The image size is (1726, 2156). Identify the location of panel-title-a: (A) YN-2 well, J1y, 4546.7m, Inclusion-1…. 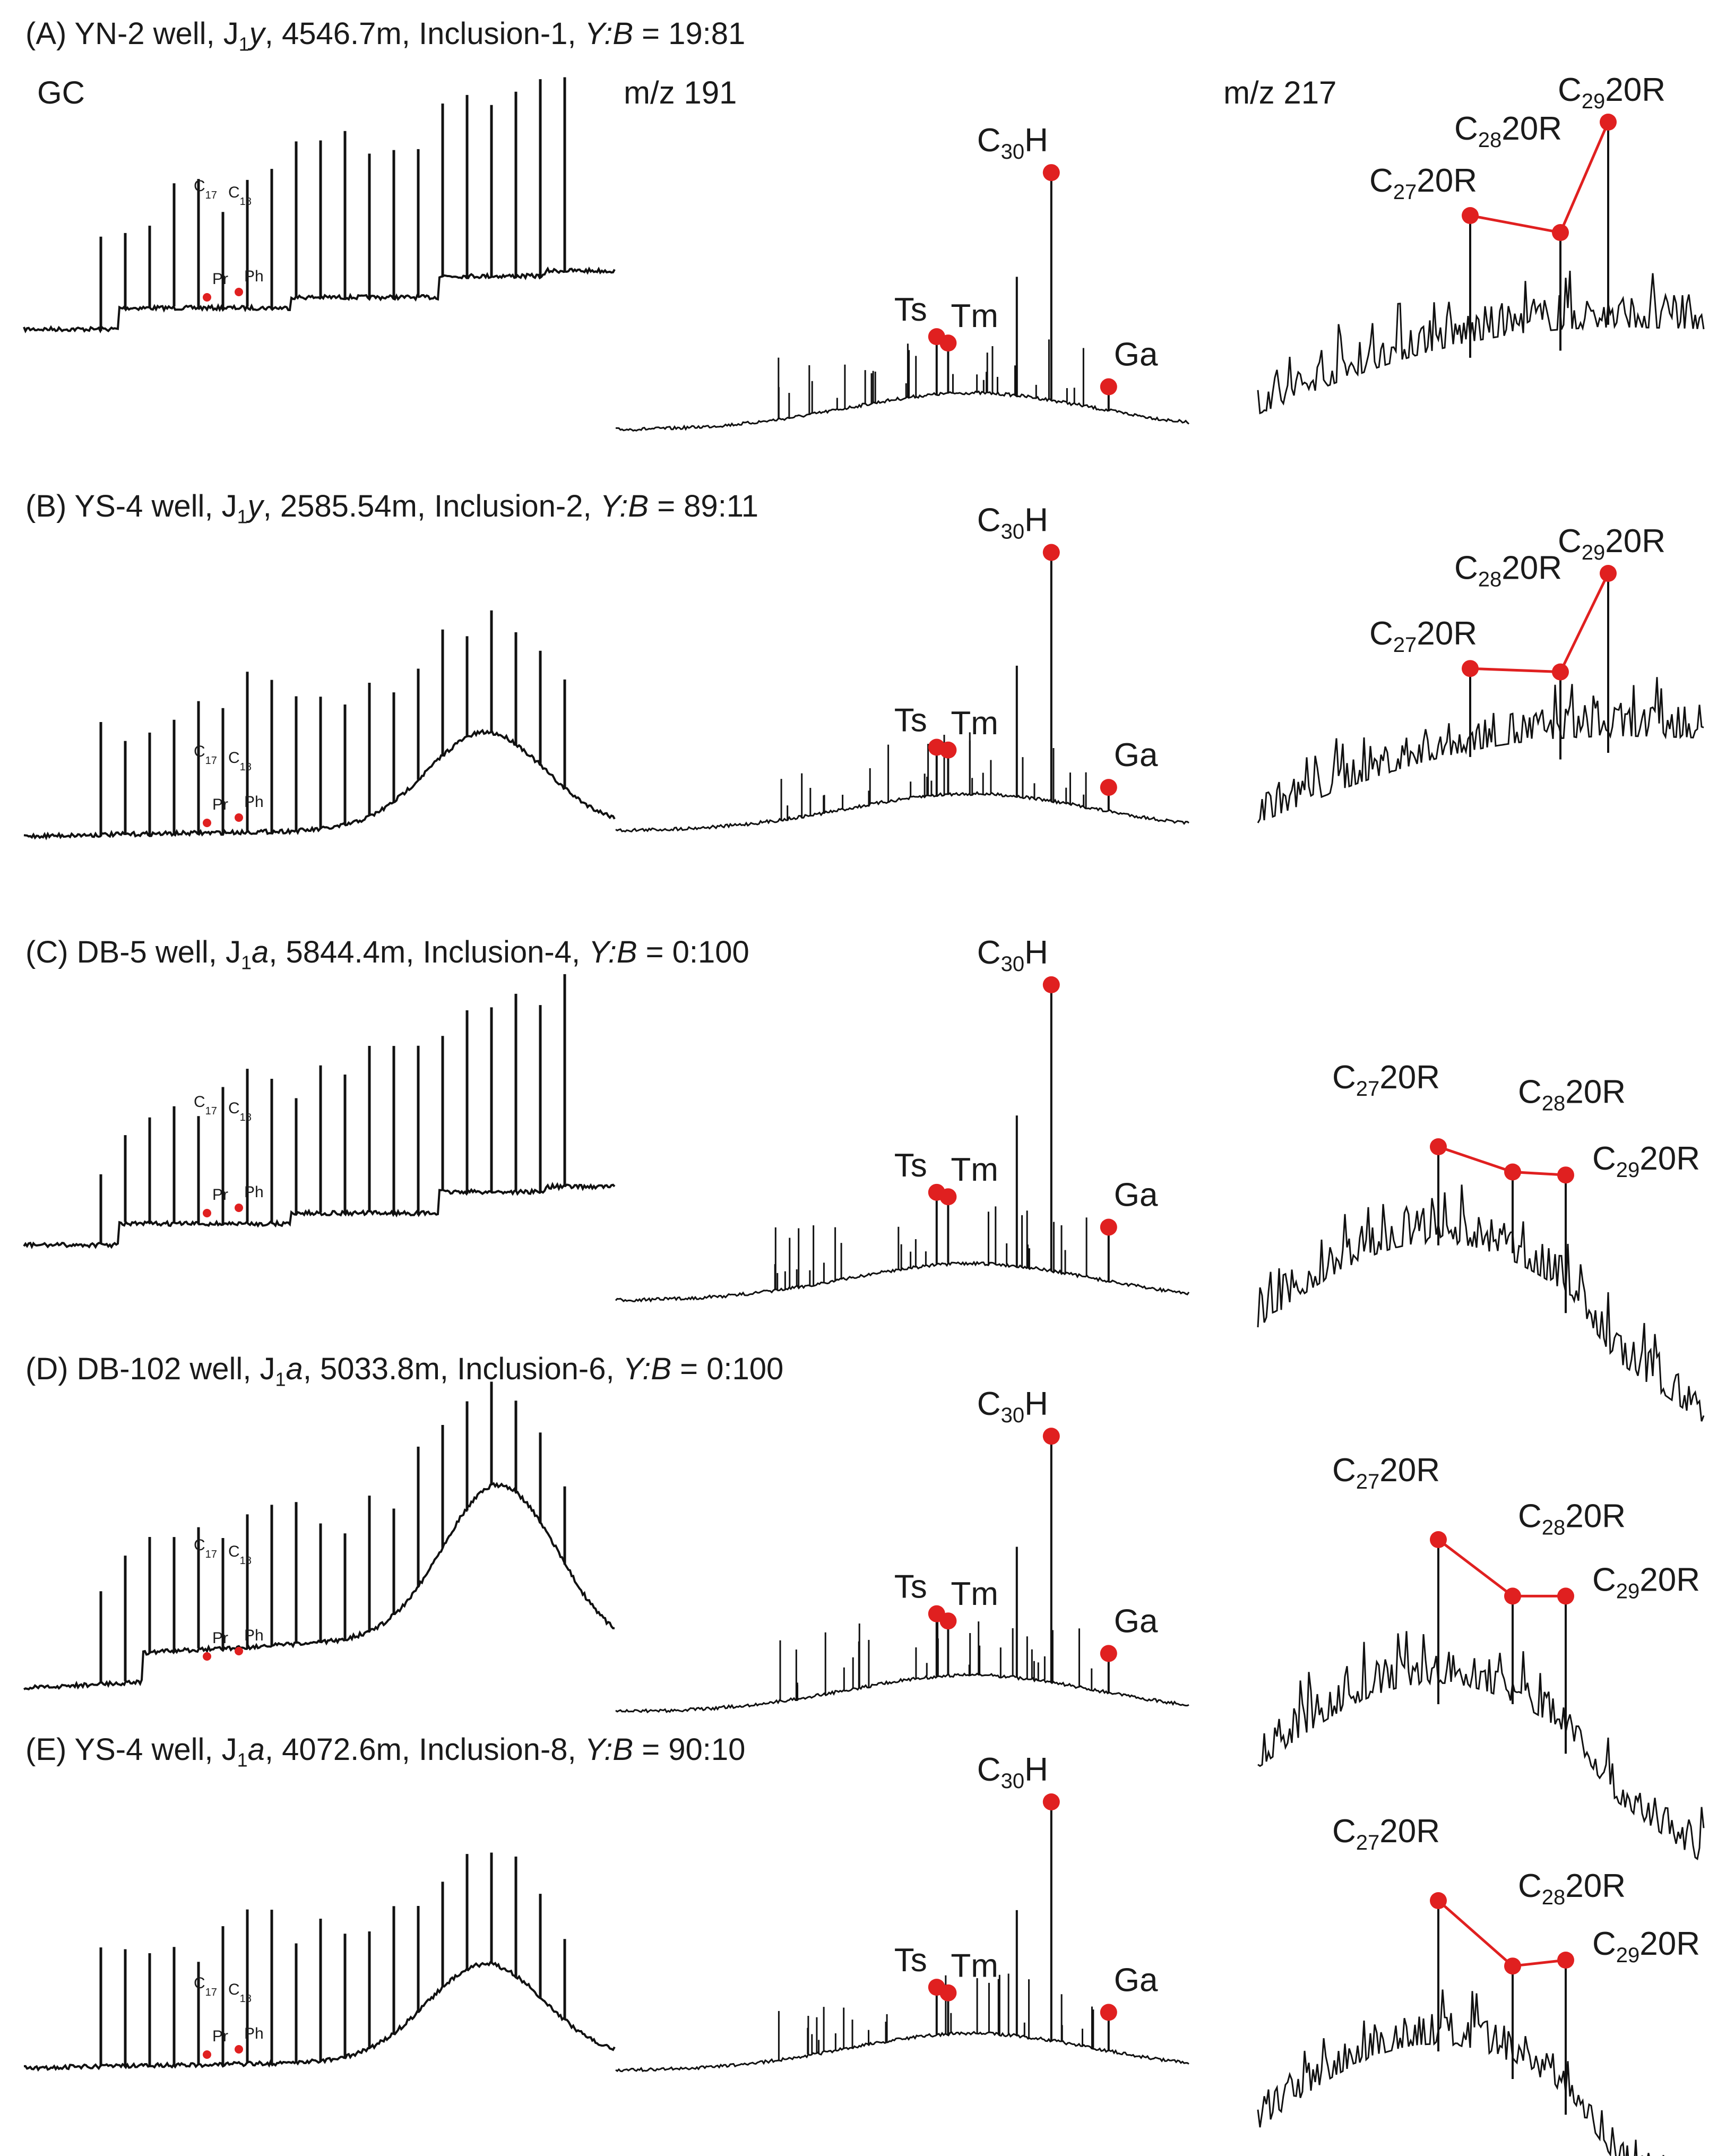
(385, 36).